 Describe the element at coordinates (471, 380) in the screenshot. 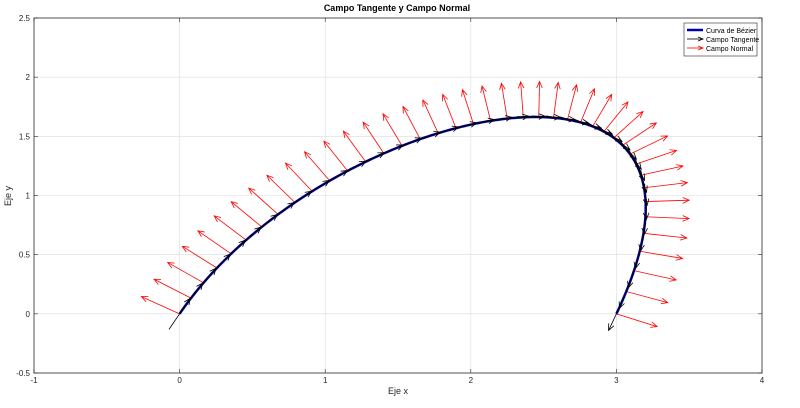

I see `x-tick-label: 2` at that location.